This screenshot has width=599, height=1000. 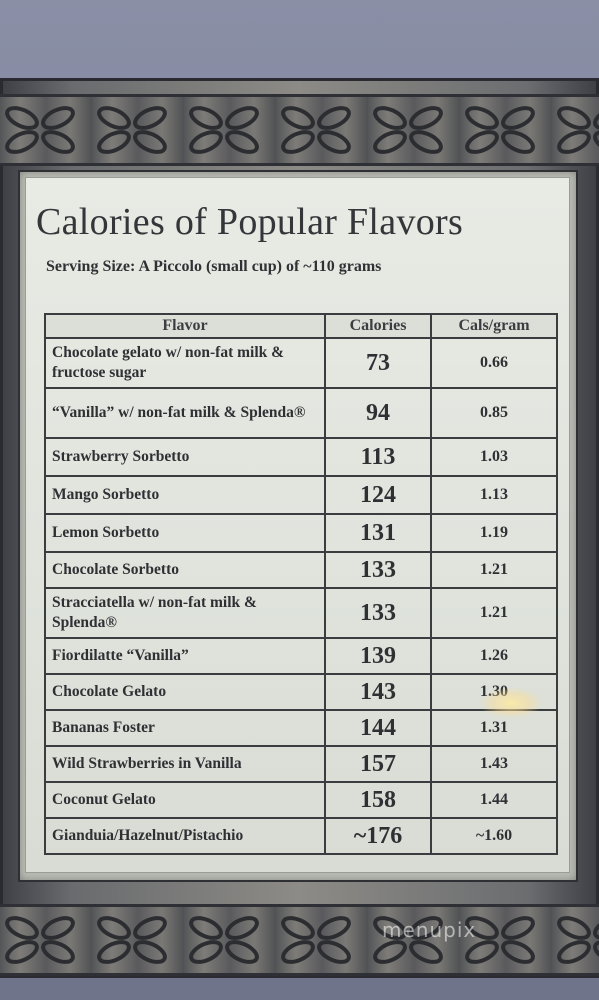 I want to click on calories-cell: 157, so click(x=378, y=764).